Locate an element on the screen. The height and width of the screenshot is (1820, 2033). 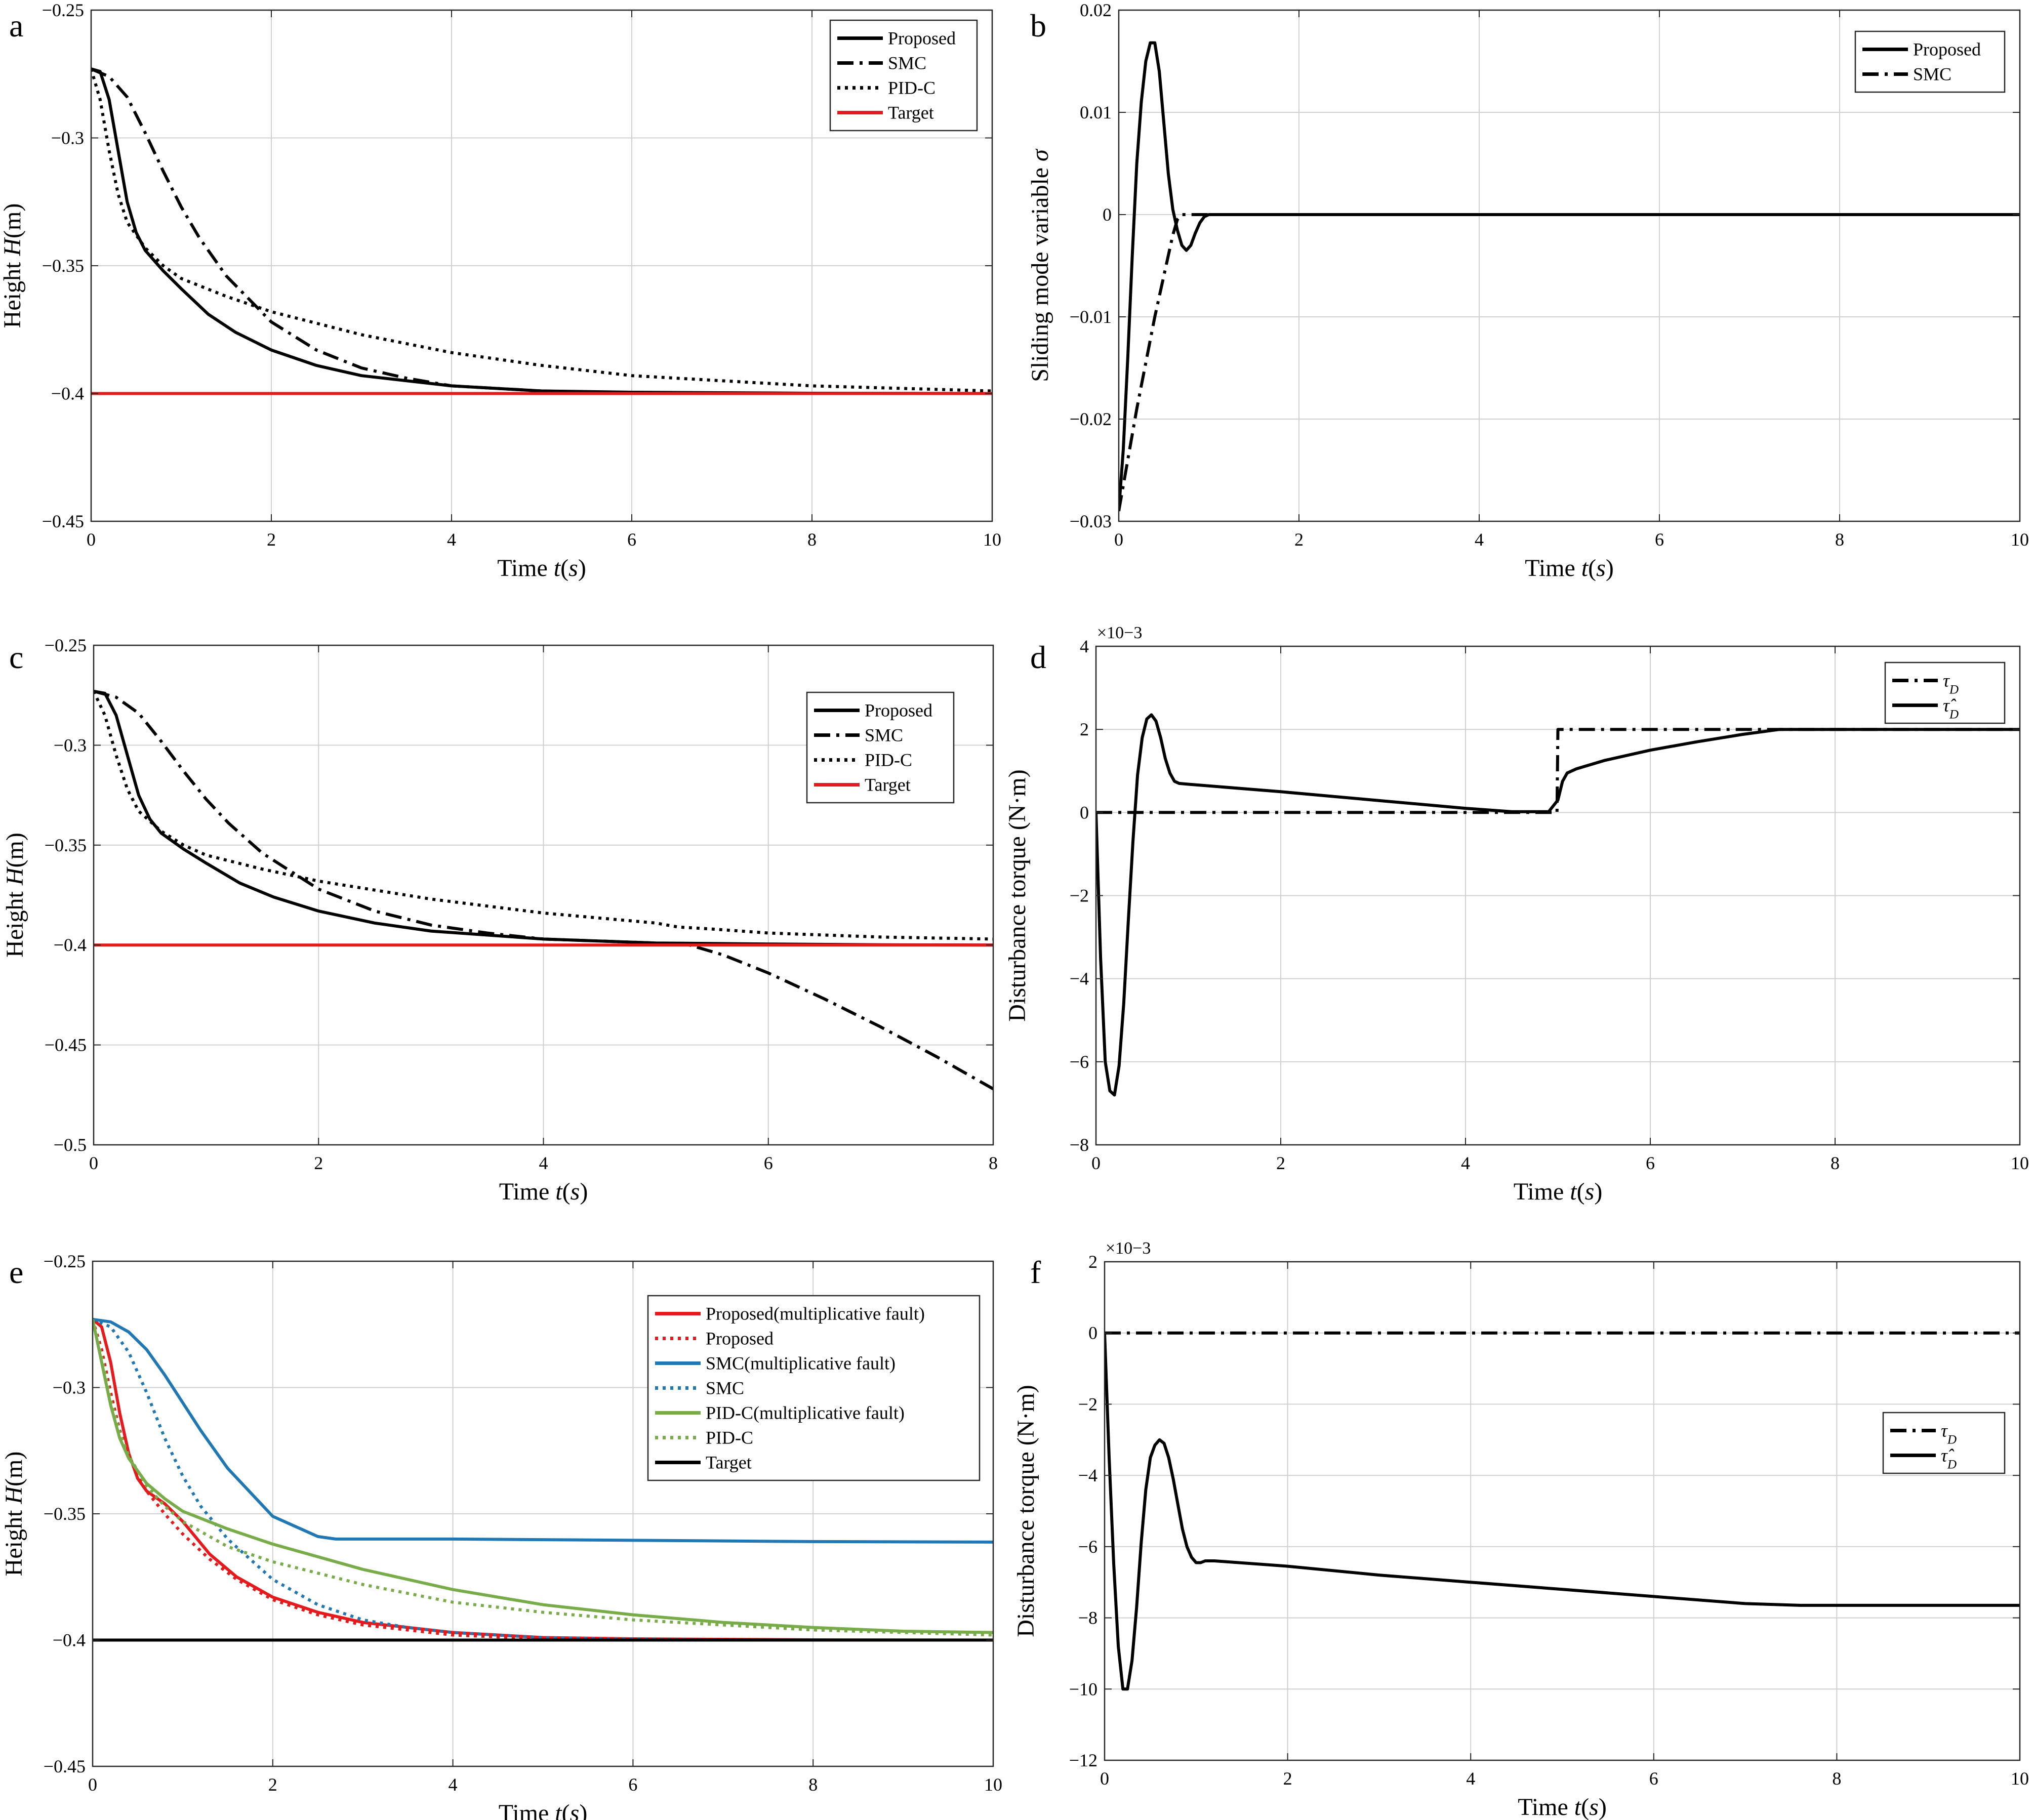
grid is located at coordinates (542, 266).